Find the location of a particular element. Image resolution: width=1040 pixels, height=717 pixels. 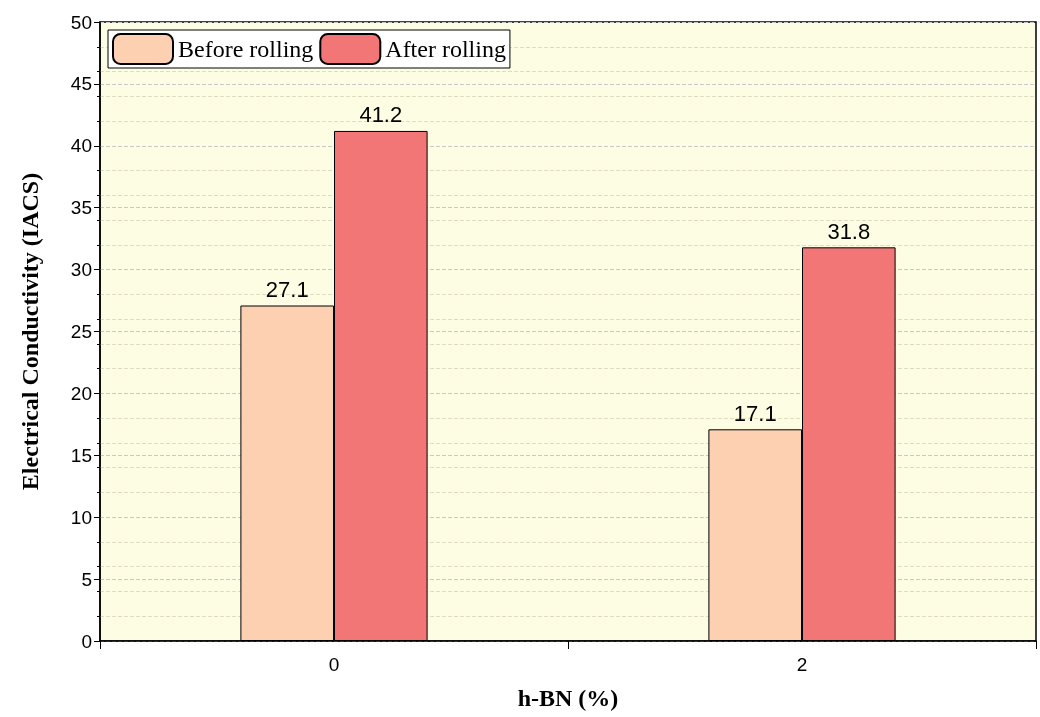

x-tick-label: 2 is located at coordinates (802, 664).